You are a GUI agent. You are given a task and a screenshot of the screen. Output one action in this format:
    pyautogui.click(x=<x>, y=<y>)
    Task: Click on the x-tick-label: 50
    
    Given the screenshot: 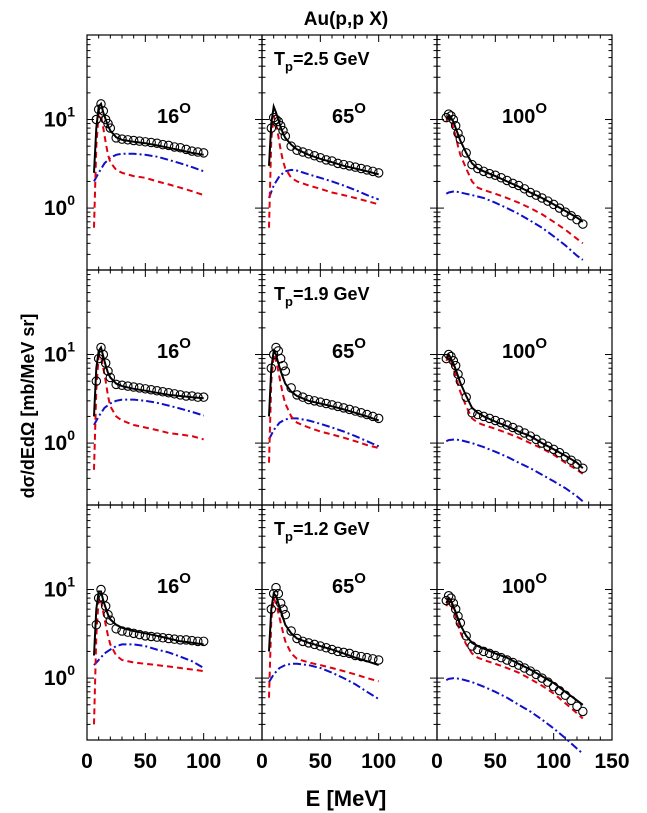 What is the action you would take?
    pyautogui.click(x=495, y=761)
    